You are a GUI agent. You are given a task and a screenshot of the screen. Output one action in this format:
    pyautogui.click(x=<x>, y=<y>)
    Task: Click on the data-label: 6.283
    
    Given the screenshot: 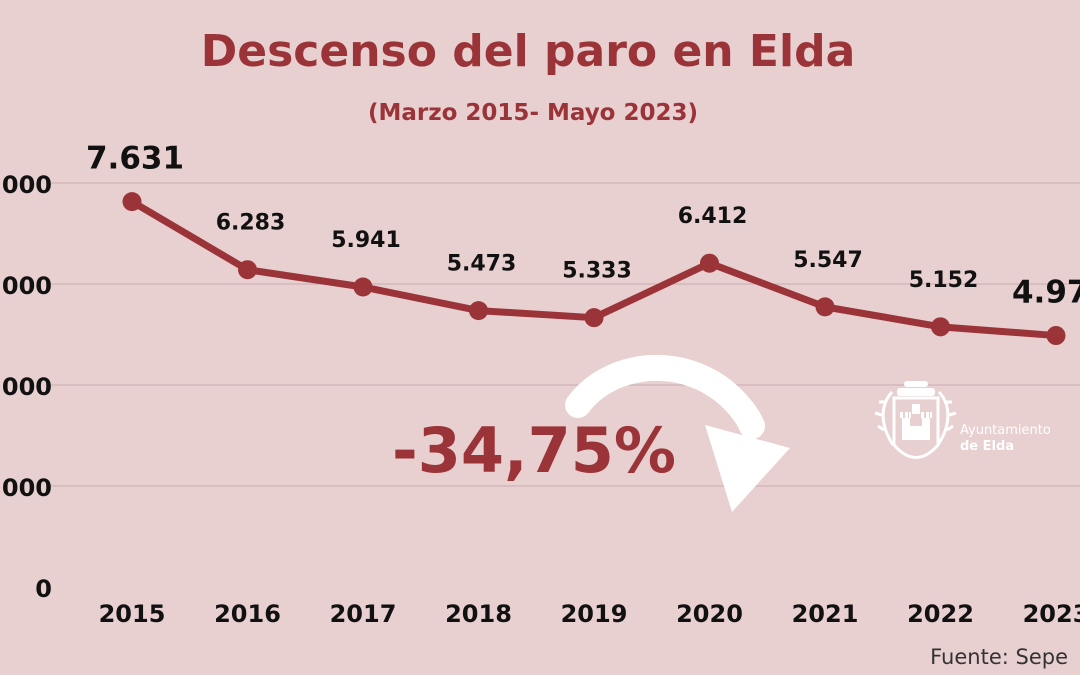 What is the action you would take?
    pyautogui.click(x=251, y=223)
    